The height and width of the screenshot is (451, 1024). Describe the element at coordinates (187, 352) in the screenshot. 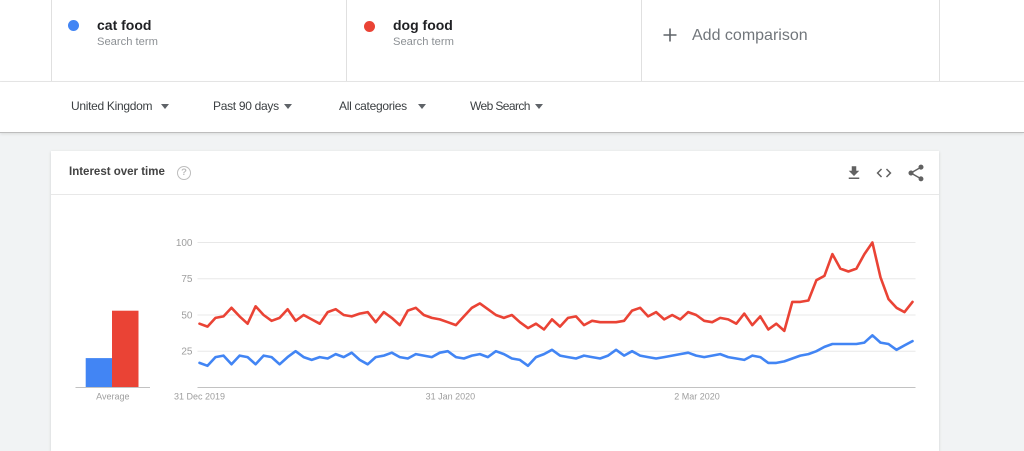

I see `svg-text: 25` at that location.